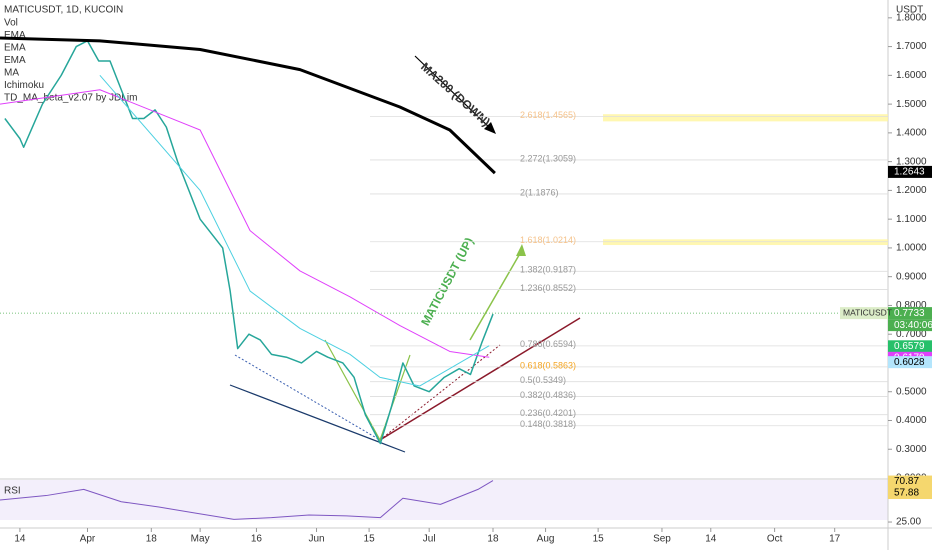 This screenshot has width=932, height=550. I want to click on price-tag-label: 0.6028, so click(909, 362).